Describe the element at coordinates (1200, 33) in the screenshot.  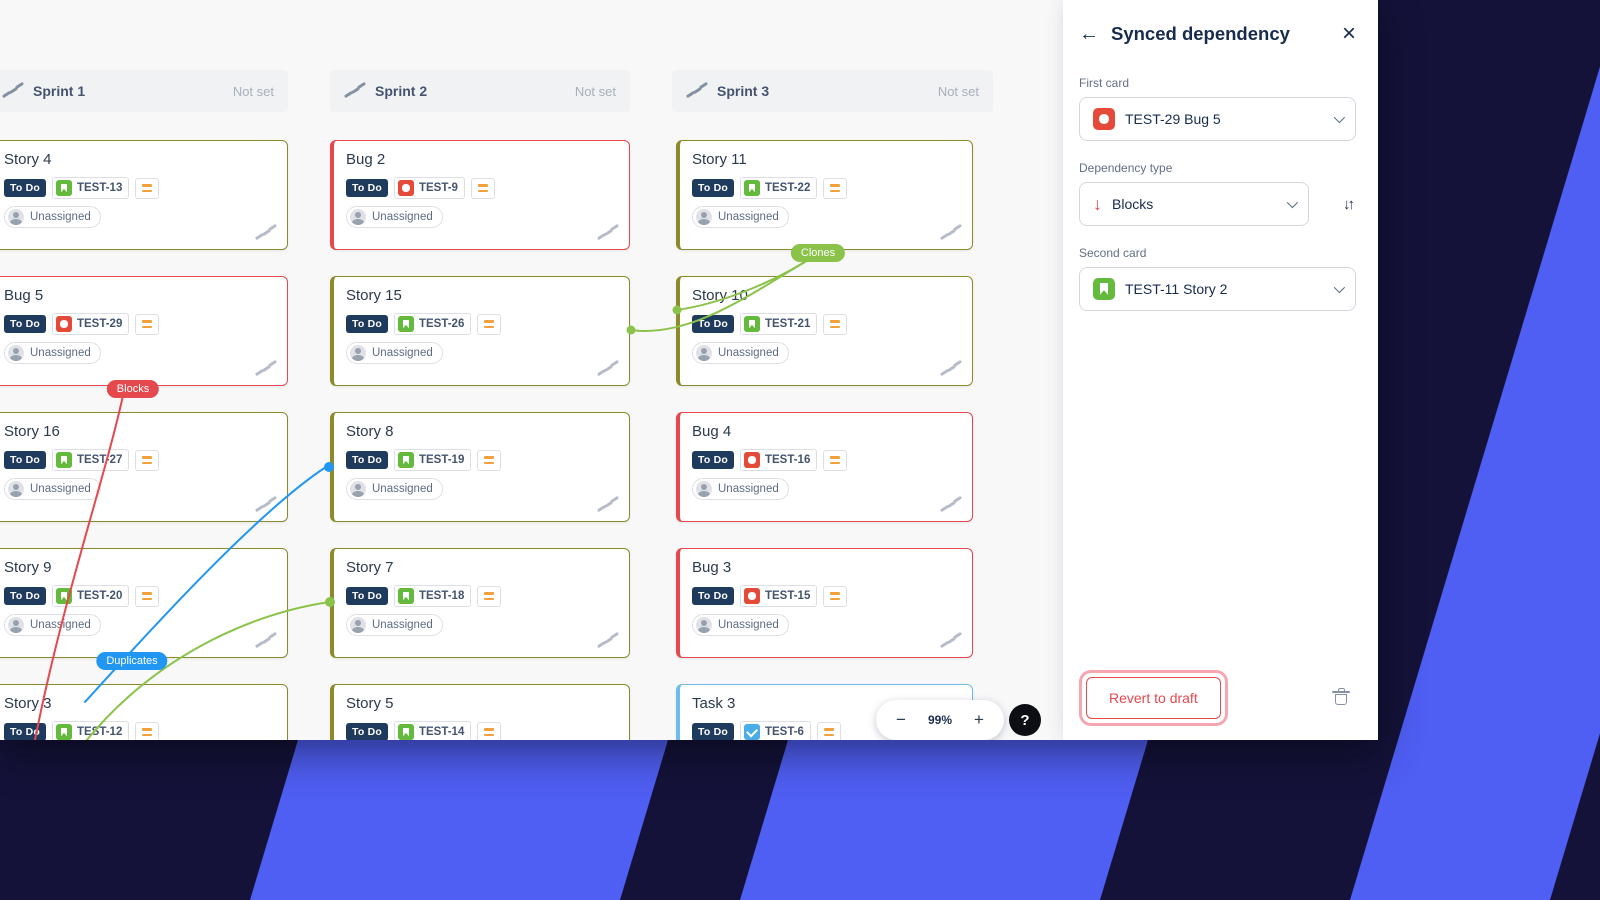
I see `panel-title: Synced dependency` at that location.